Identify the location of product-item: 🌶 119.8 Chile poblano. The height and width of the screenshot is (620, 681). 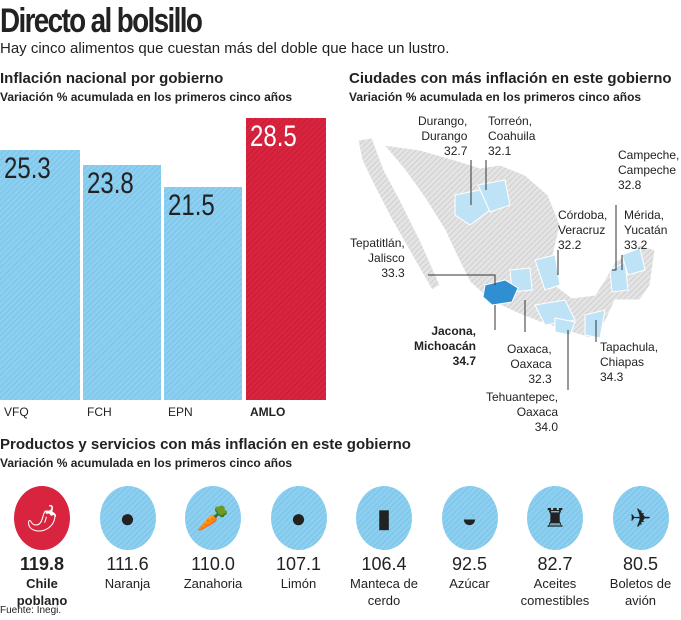
(42, 547).